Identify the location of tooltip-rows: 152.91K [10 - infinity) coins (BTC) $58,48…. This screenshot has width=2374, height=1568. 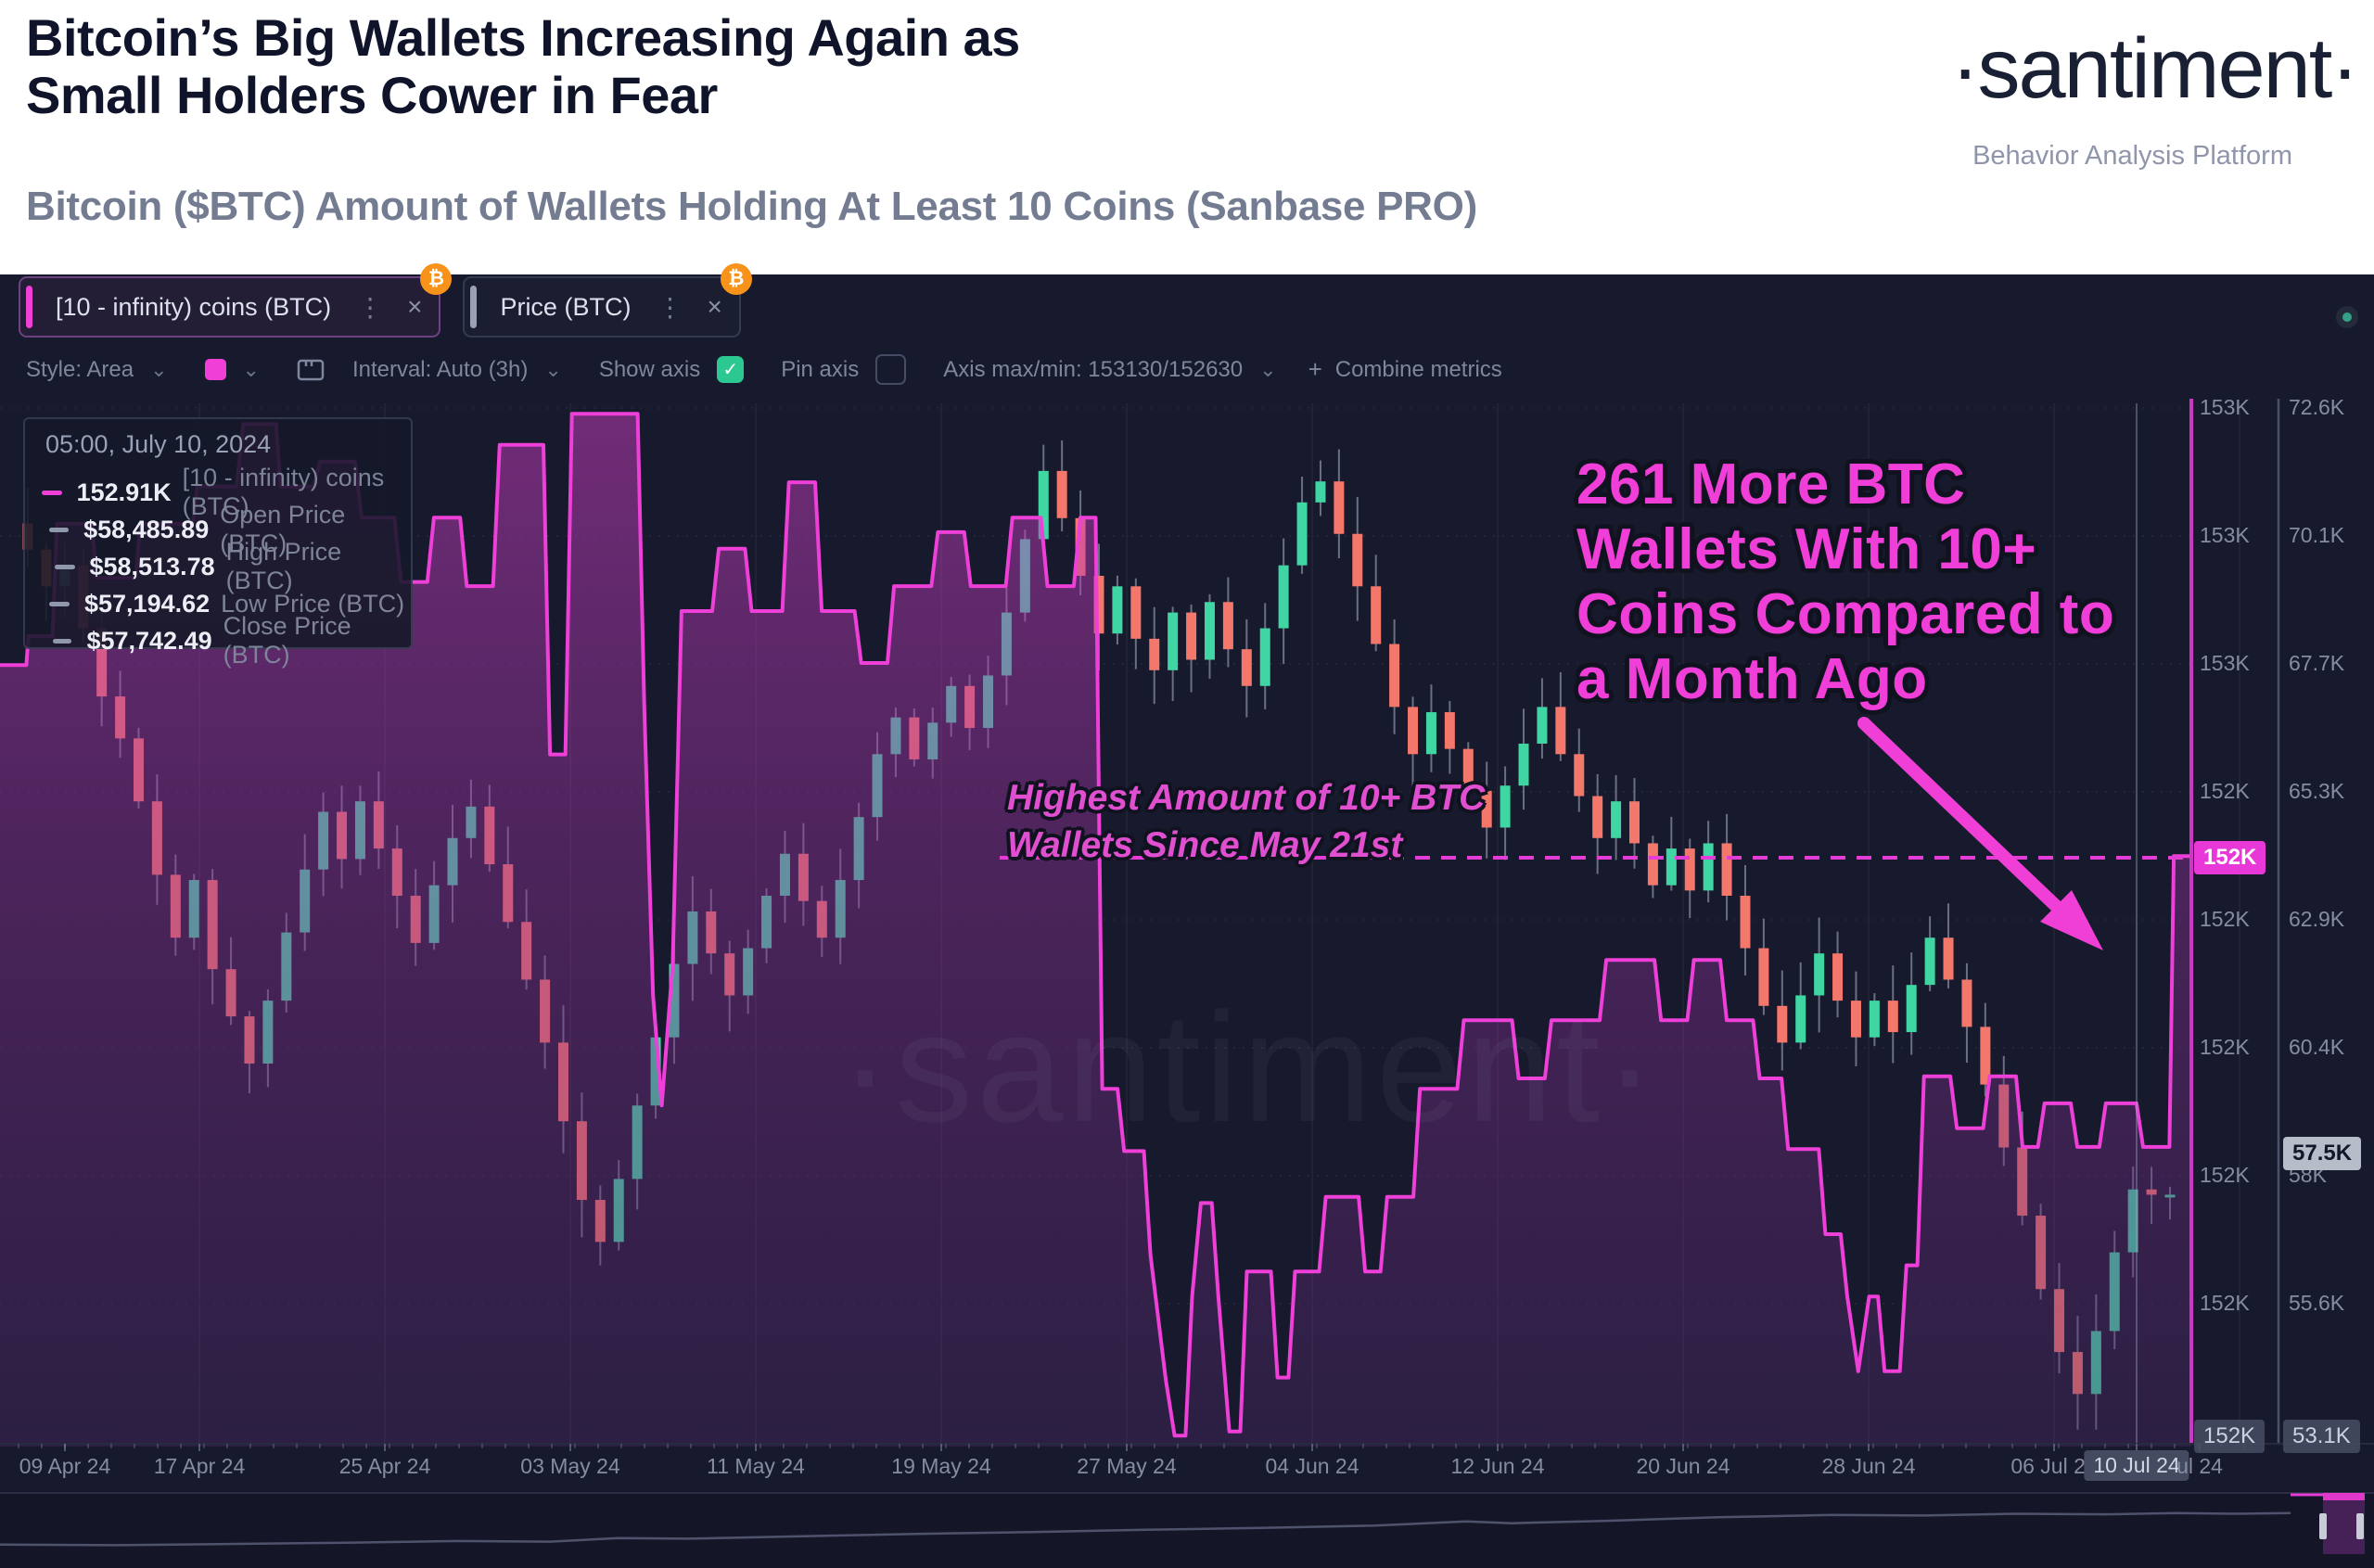
(218, 566).